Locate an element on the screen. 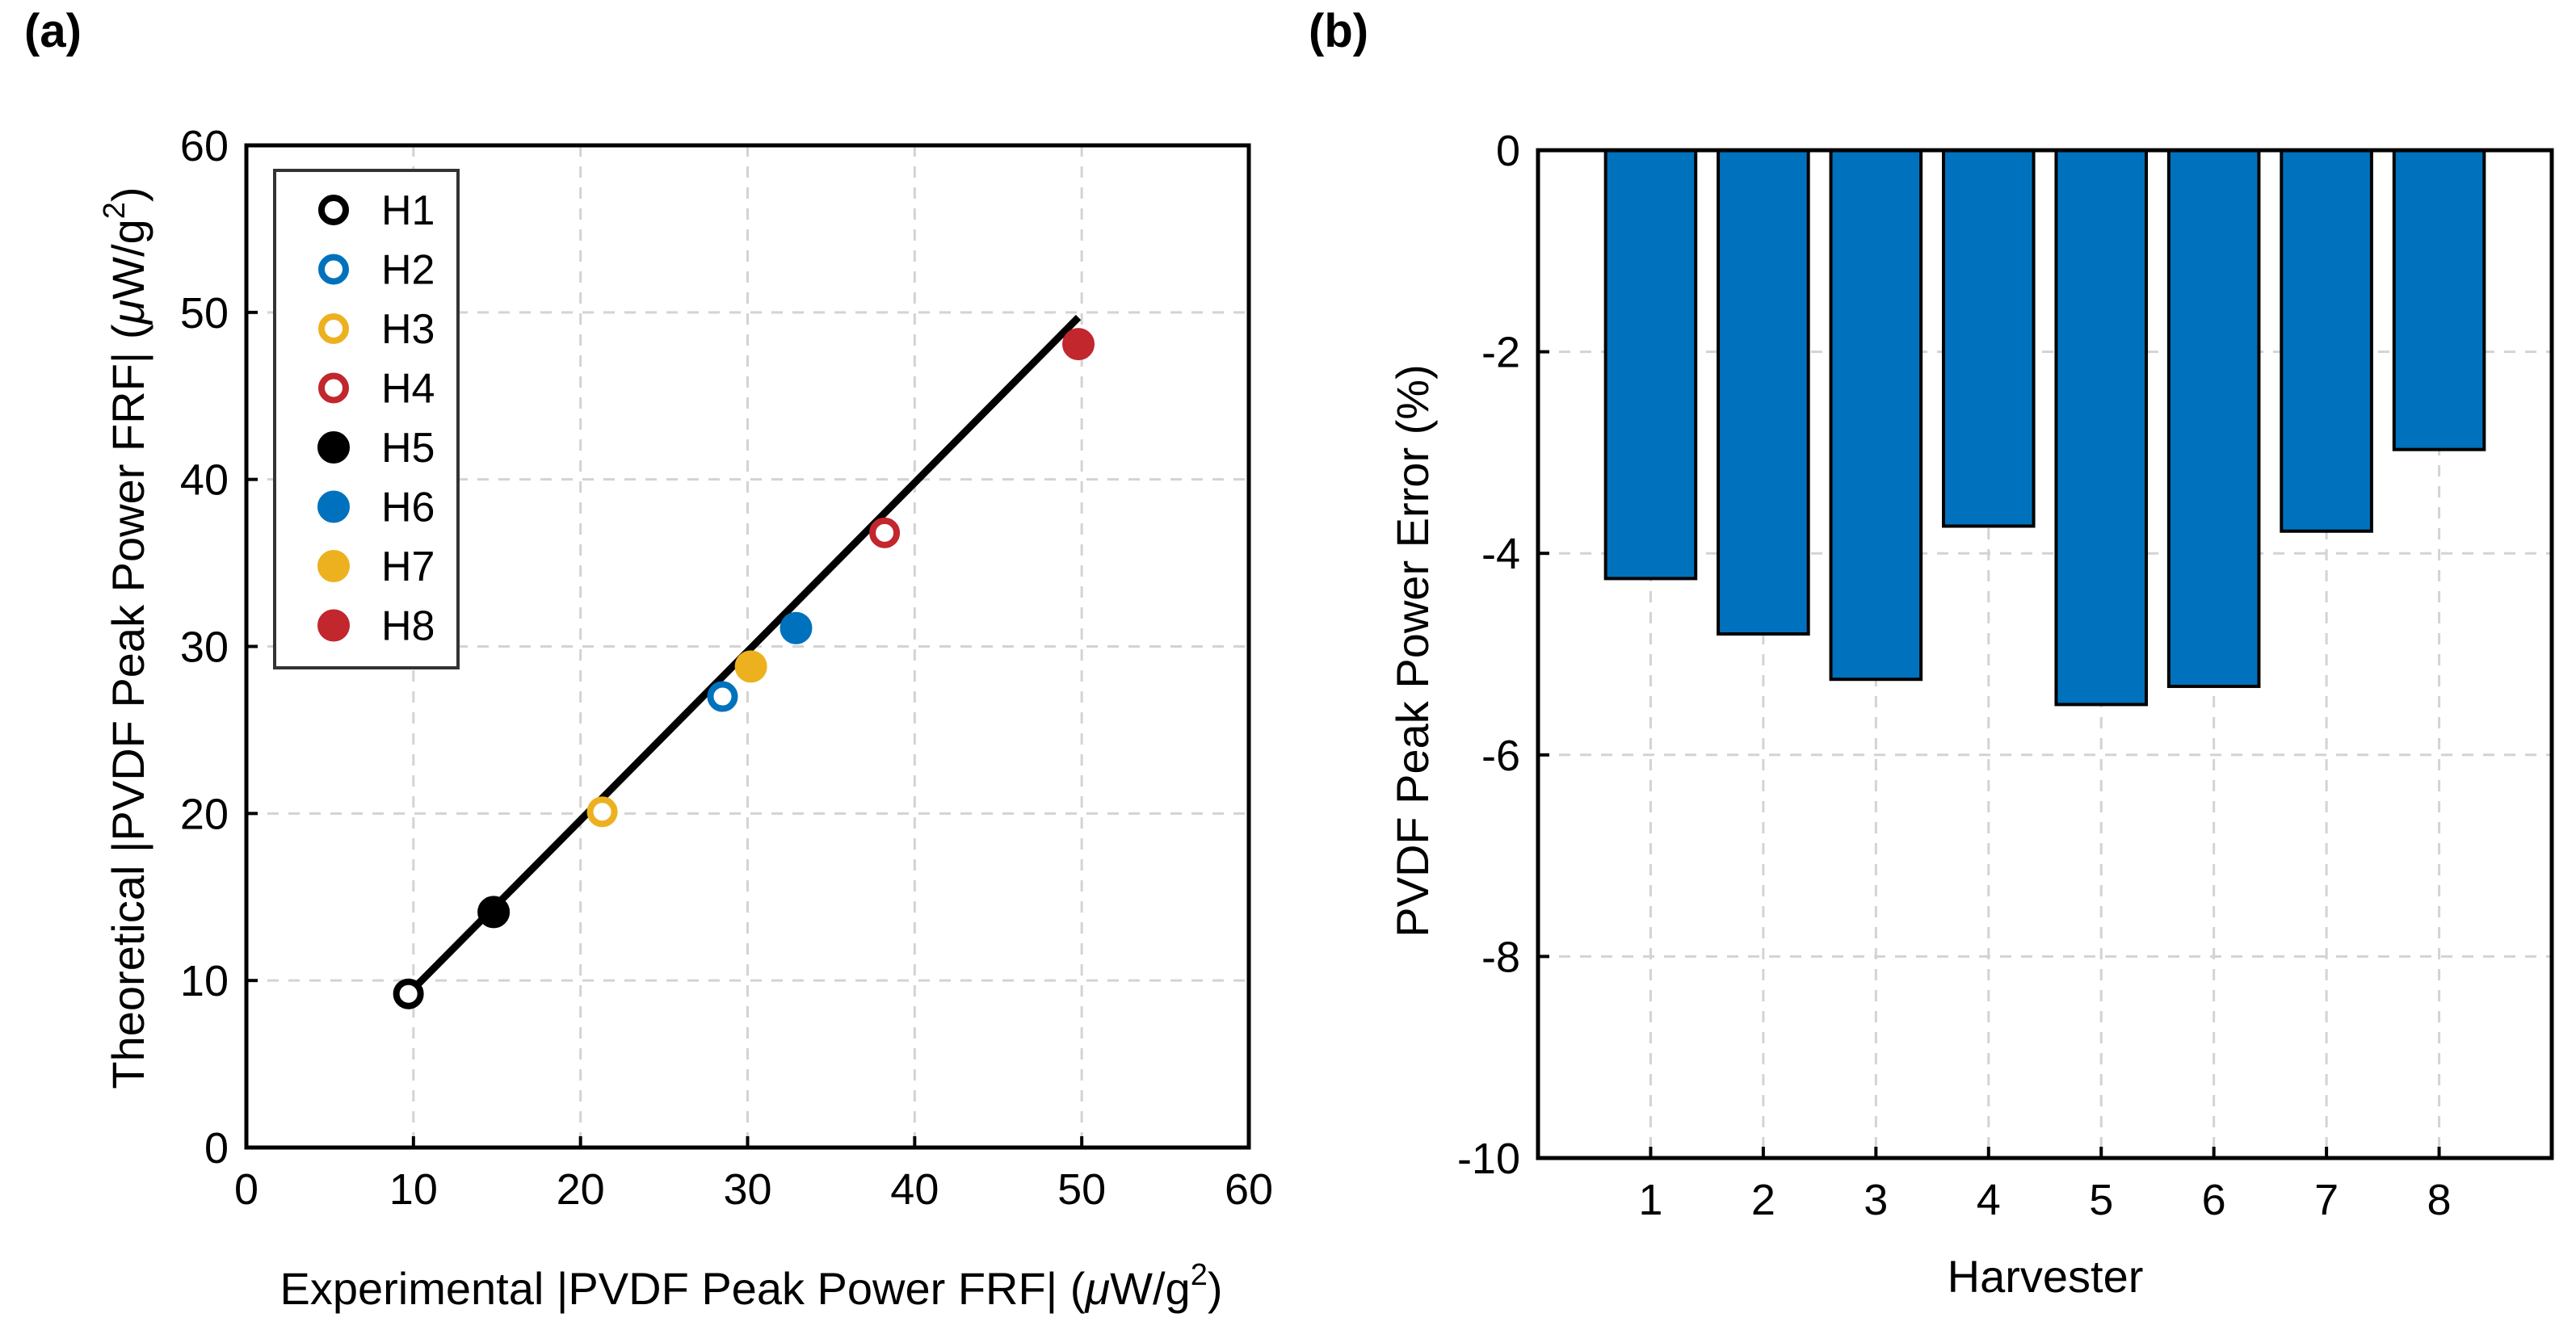 This screenshot has width=2576, height=1326. y-tick-label: 20 is located at coordinates (204, 814).